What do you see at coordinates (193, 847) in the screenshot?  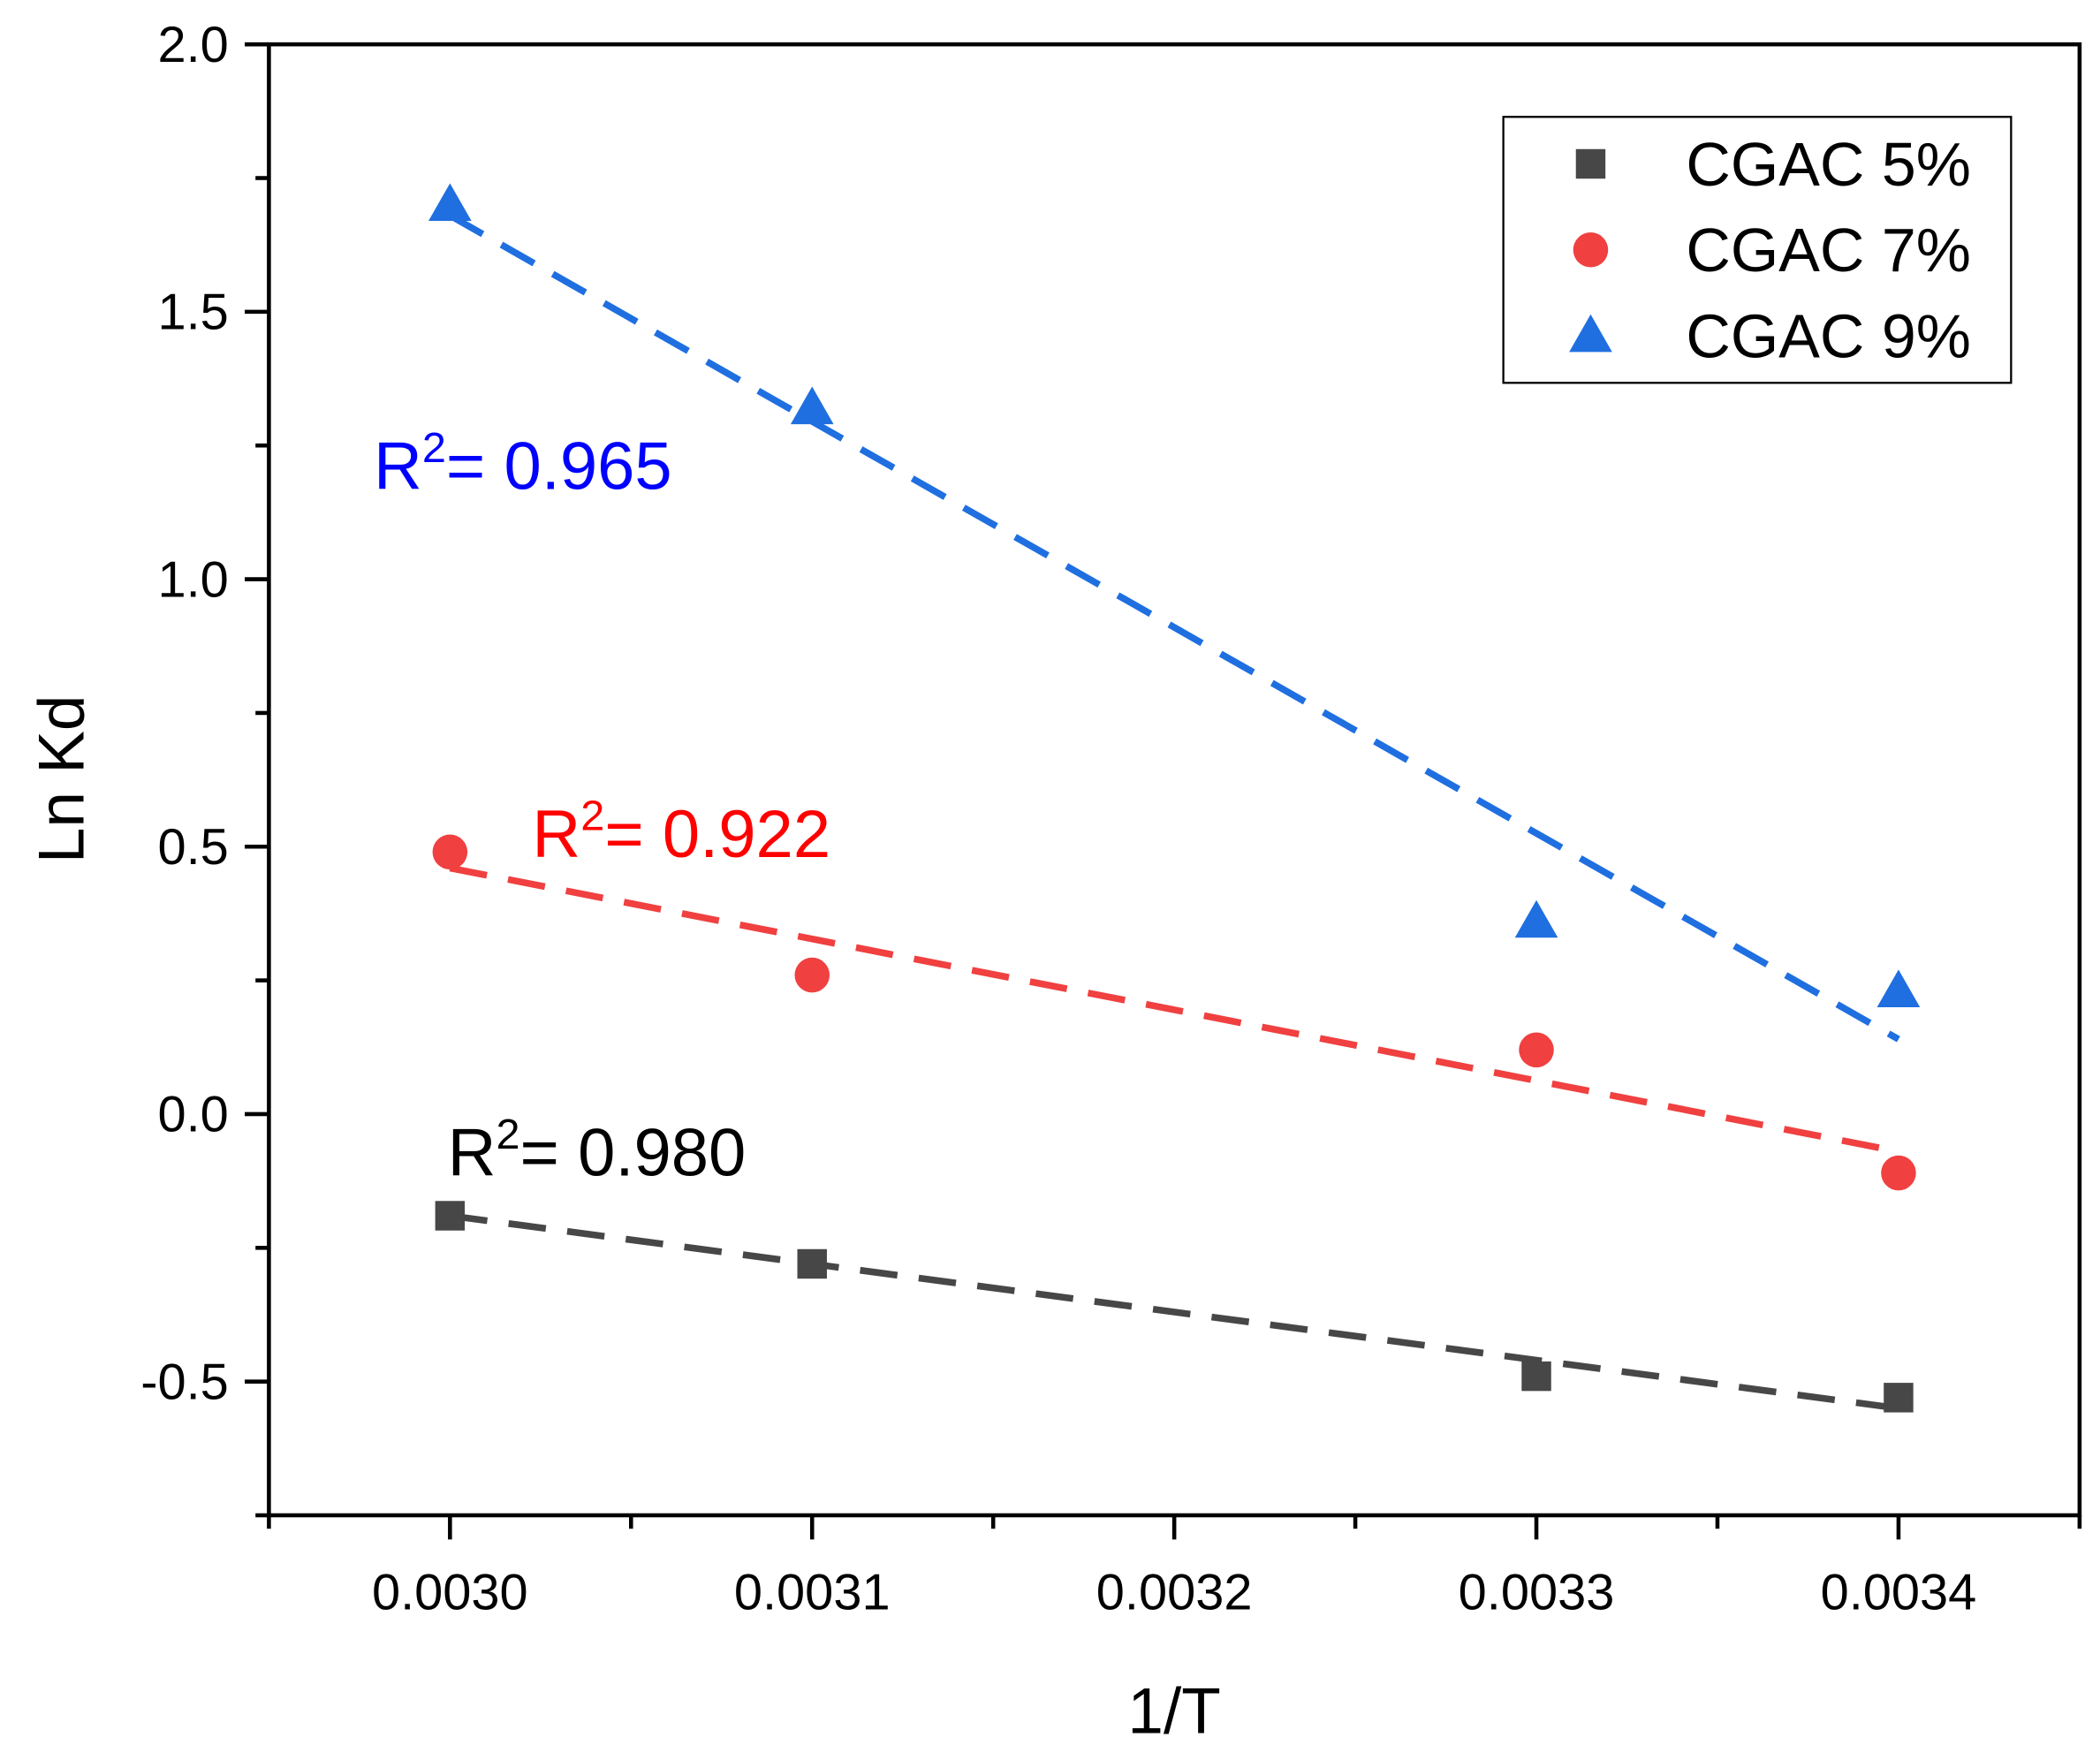 I see `y-tick-label: 0.5` at bounding box center [193, 847].